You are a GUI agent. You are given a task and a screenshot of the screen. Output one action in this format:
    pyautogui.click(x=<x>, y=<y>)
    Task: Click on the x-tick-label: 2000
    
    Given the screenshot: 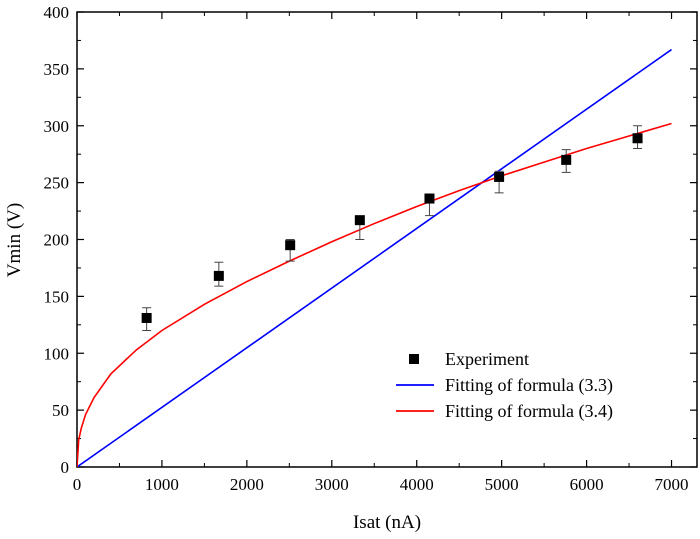 What is the action you would take?
    pyautogui.click(x=247, y=484)
    